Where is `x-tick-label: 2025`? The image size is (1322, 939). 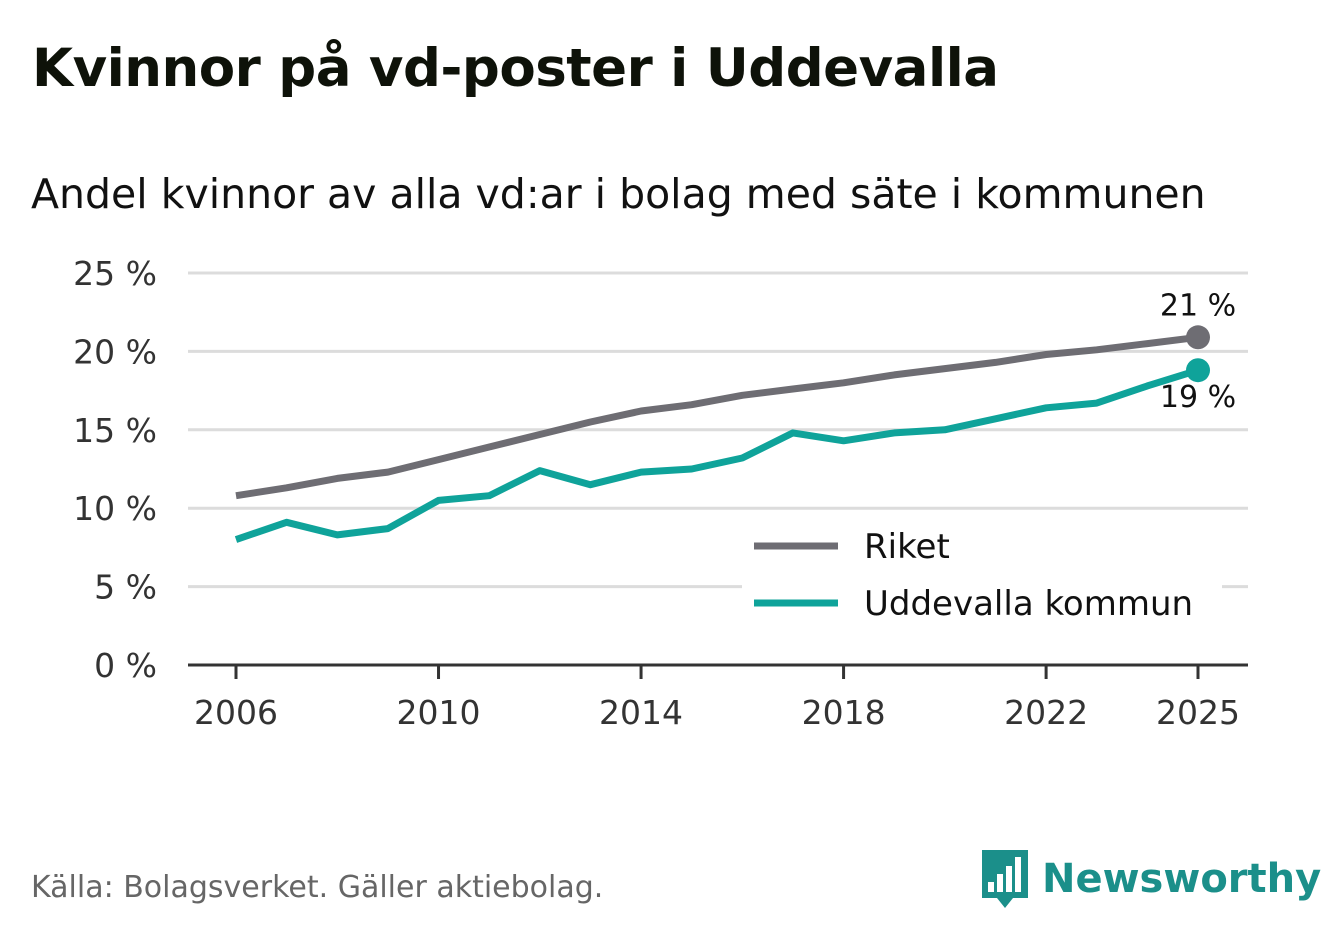
x-tick-label: 2025 is located at coordinates (1198, 712).